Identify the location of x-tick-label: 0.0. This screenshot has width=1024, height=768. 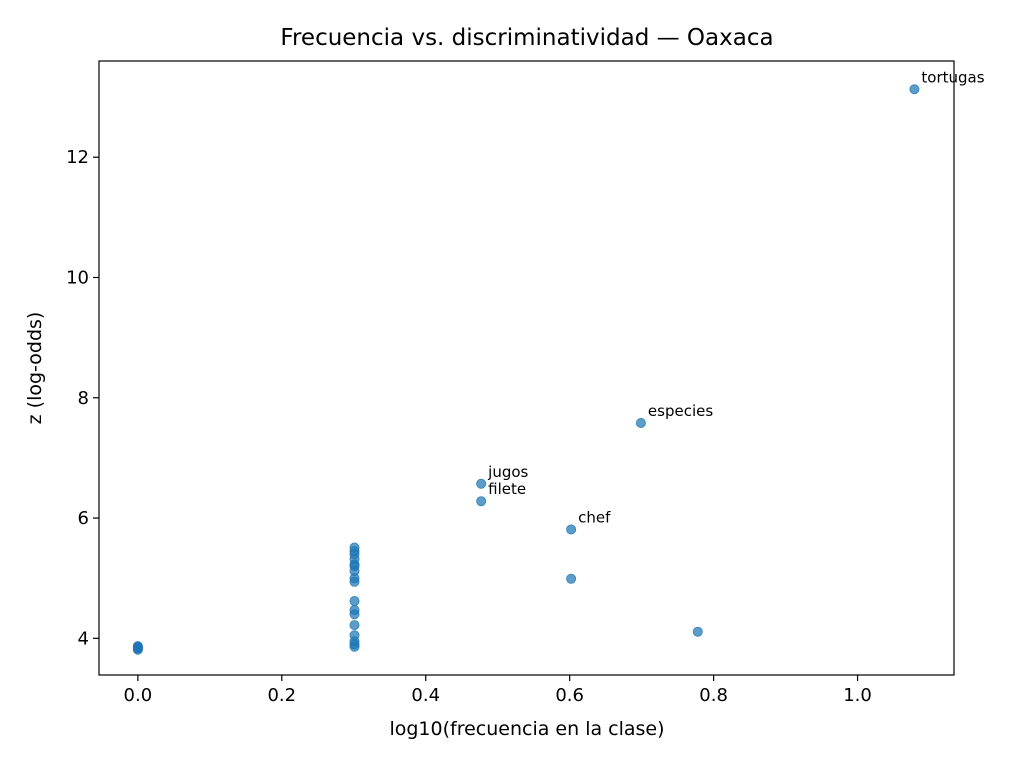
(138, 695).